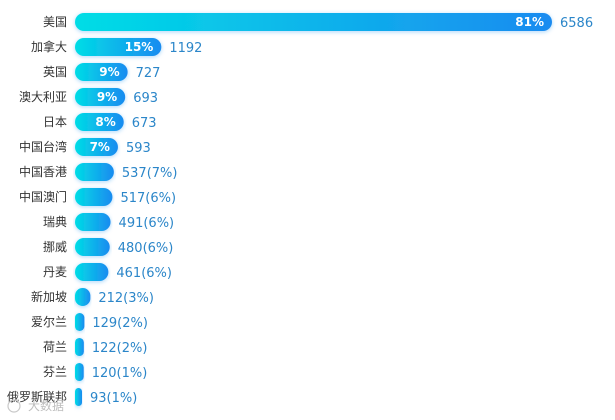  I want to click on bar-row: 爱尔兰 129(2%), so click(89, 322).